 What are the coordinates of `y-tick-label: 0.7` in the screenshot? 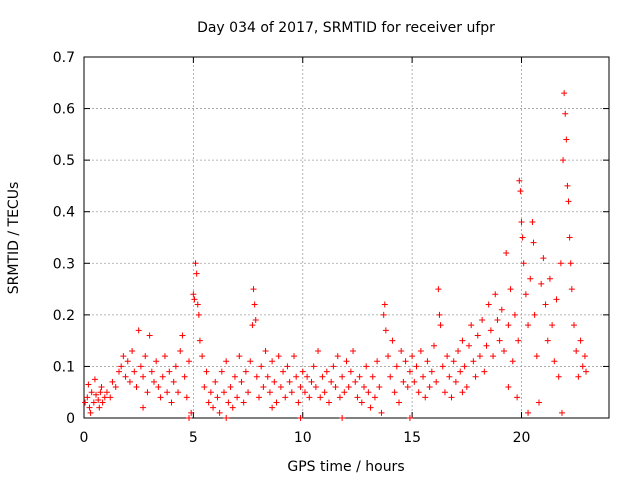 It's located at (64, 58).